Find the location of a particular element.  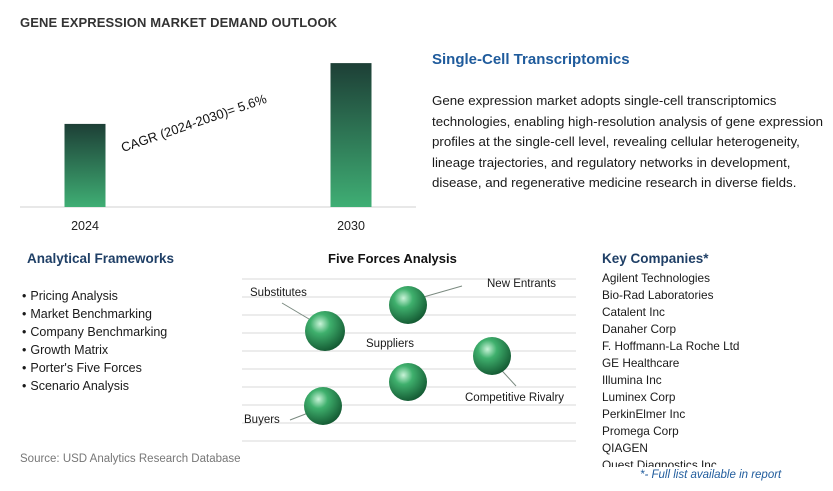

company-item: PerkinElmer Inc is located at coordinates (644, 414).